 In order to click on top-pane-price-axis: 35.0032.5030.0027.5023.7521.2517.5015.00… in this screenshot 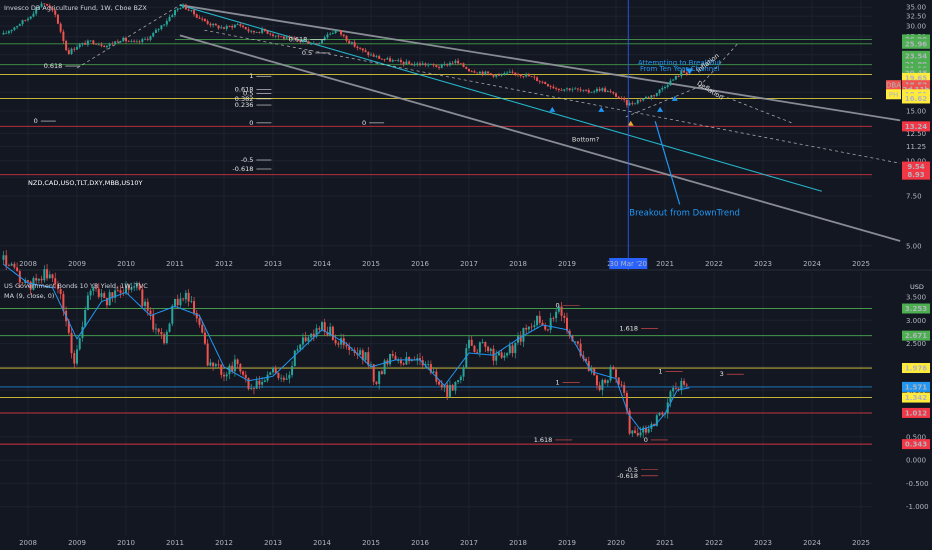, I will do `click(908, 127)`.